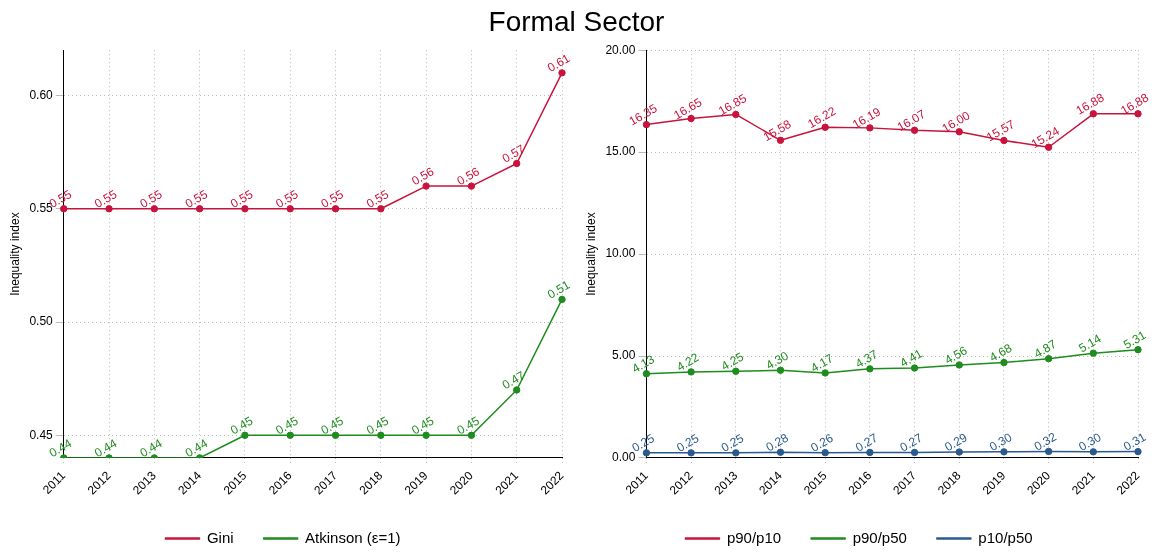  Describe the element at coordinates (41, 94) in the screenshot. I see `y-tick-label: 0.60` at that location.